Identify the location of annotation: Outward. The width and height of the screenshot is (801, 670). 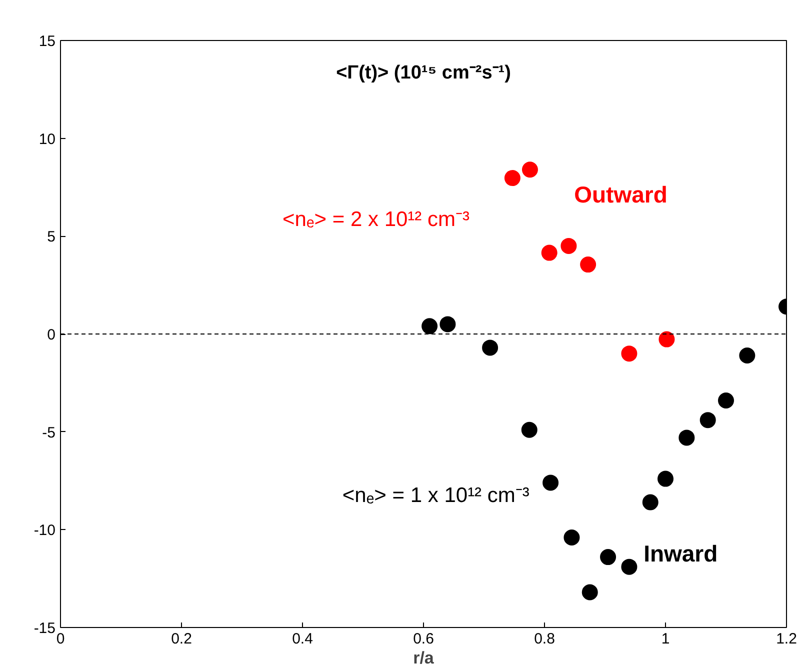
(621, 194).